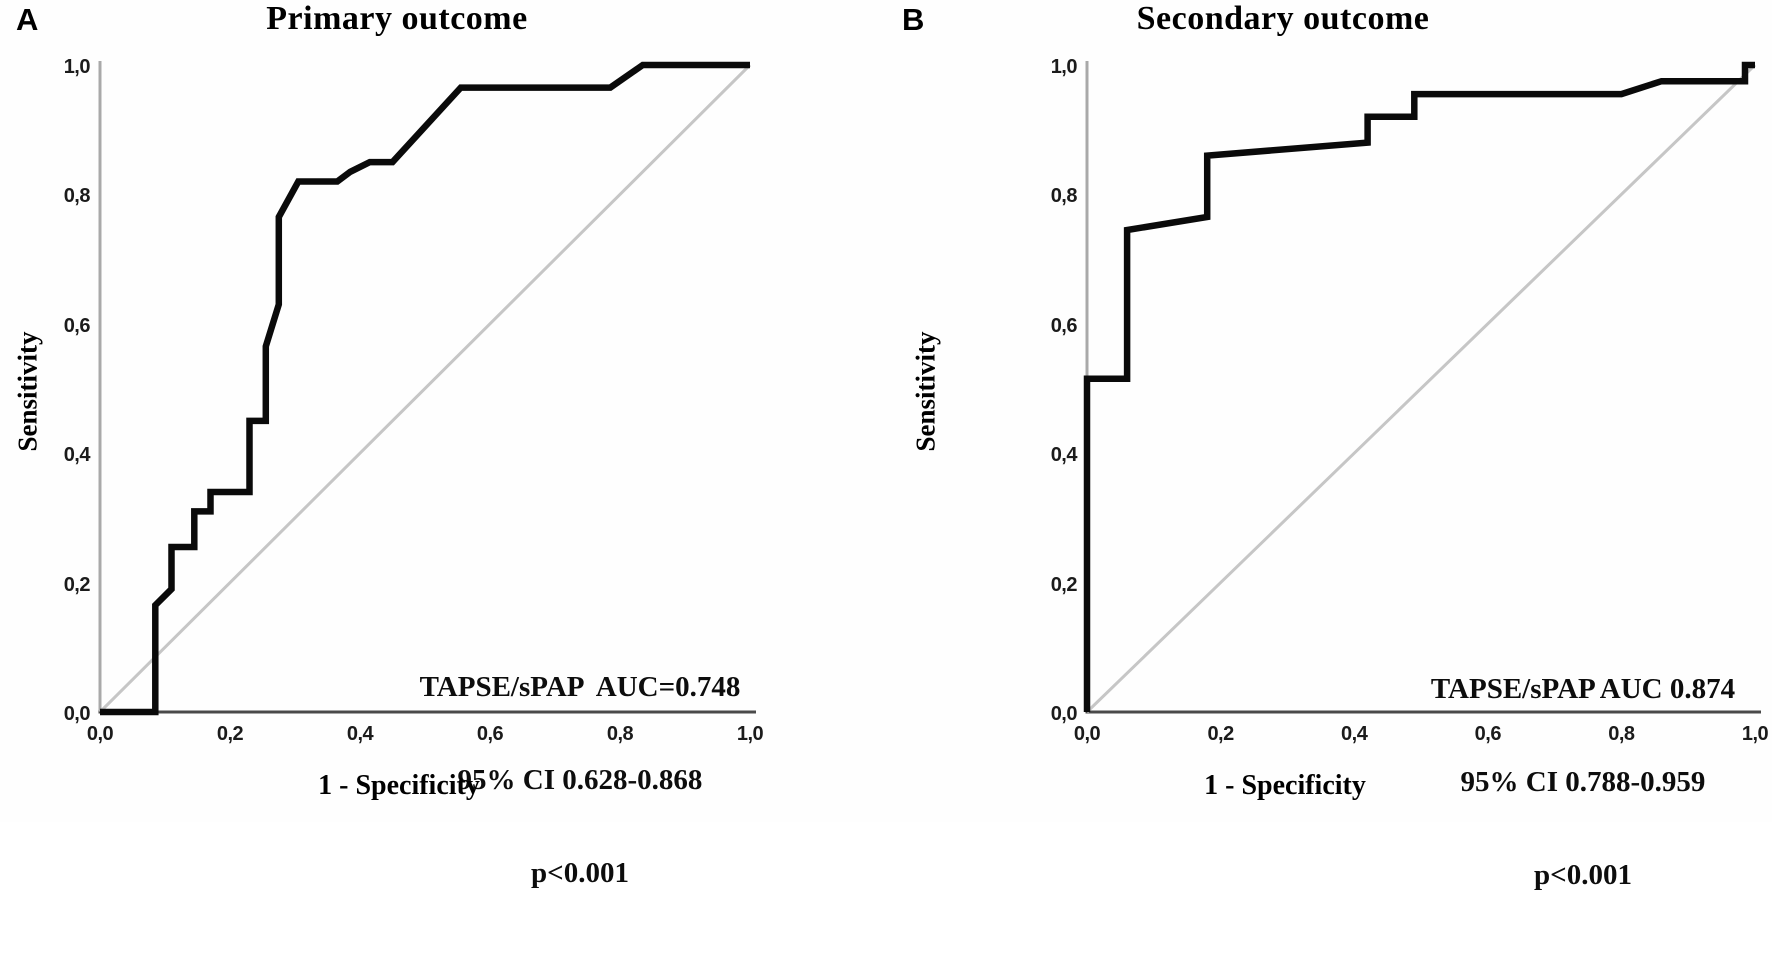 This screenshot has height=953, width=1772. What do you see at coordinates (580, 687) in the screenshot?
I see `annotation-auc: TAPSE/sPAP AUC=0.748` at bounding box center [580, 687].